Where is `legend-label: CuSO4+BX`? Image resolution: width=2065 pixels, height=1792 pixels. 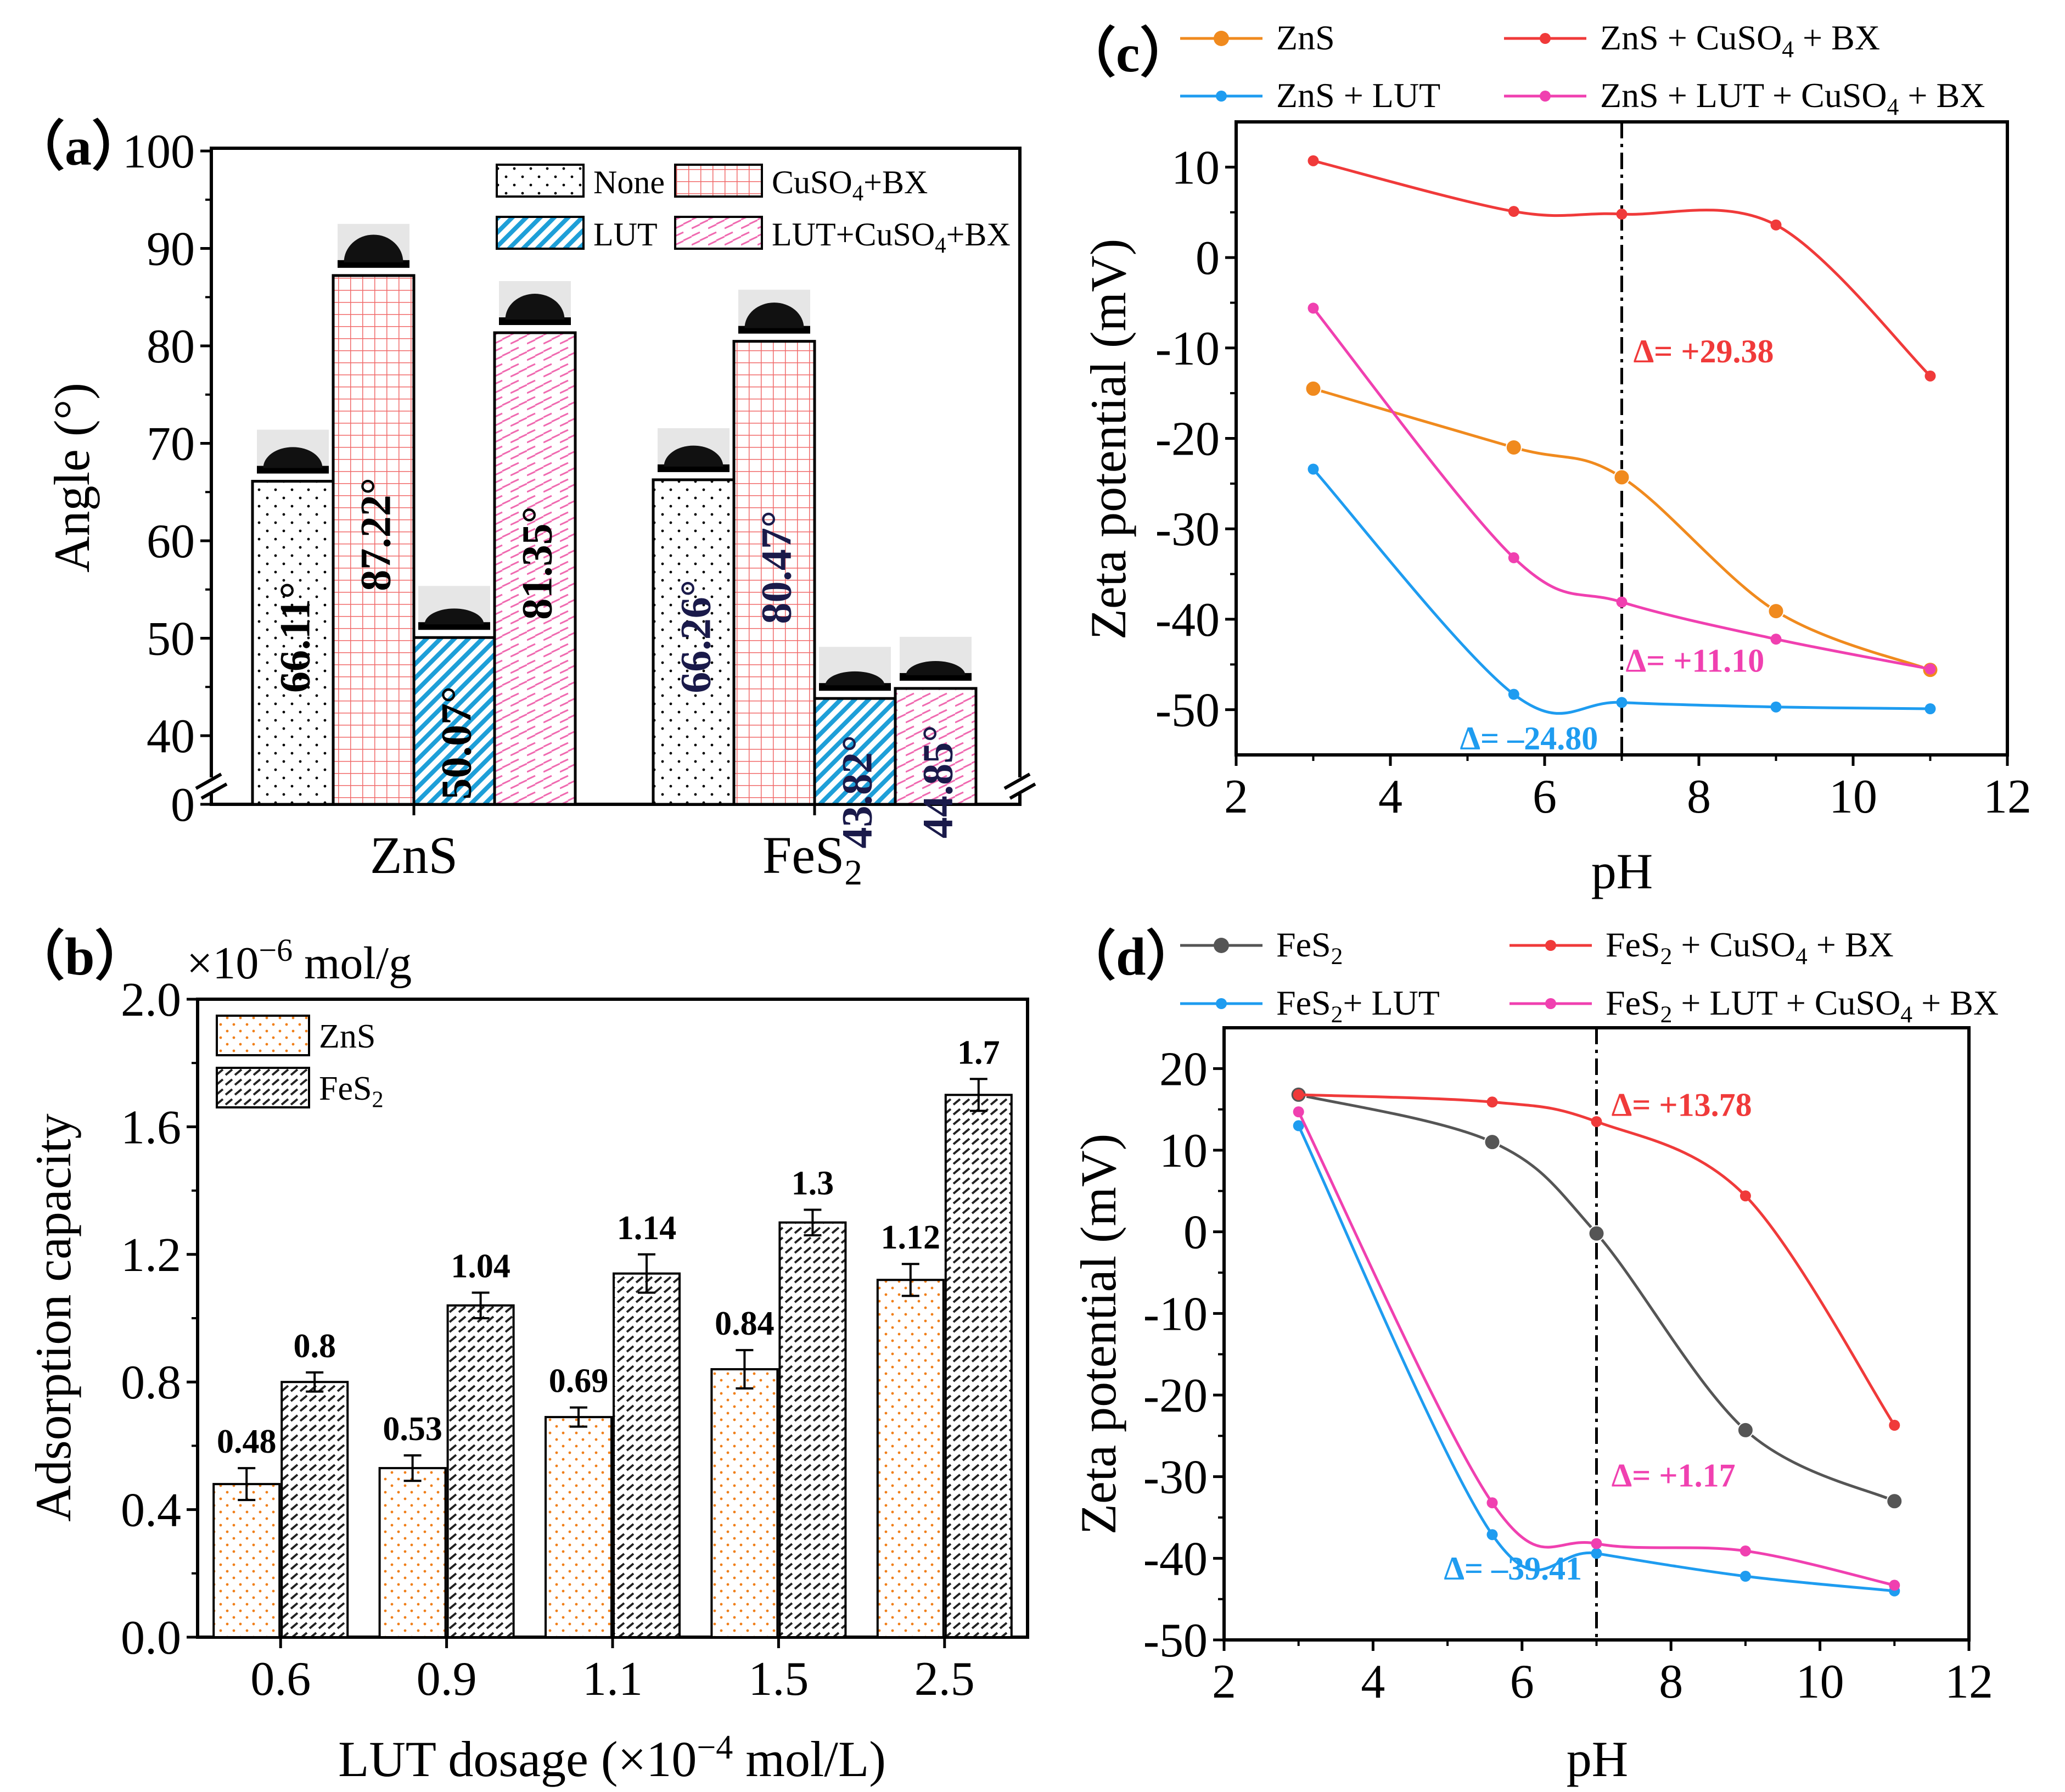 legend-label: CuSO4+BX is located at coordinates (850, 185).